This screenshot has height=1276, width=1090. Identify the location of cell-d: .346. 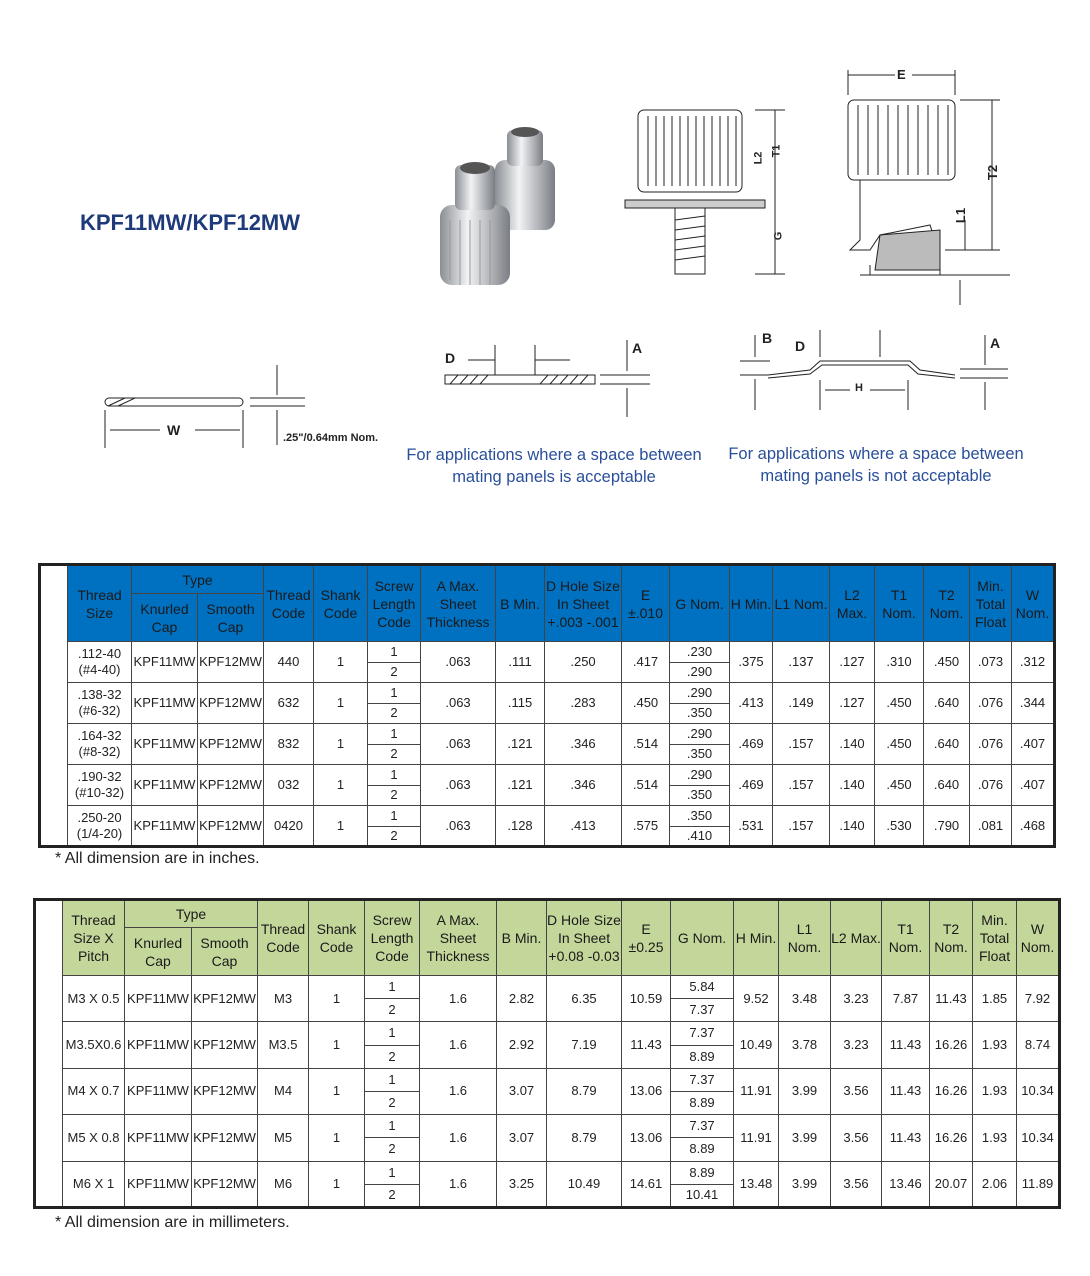
(583, 744).